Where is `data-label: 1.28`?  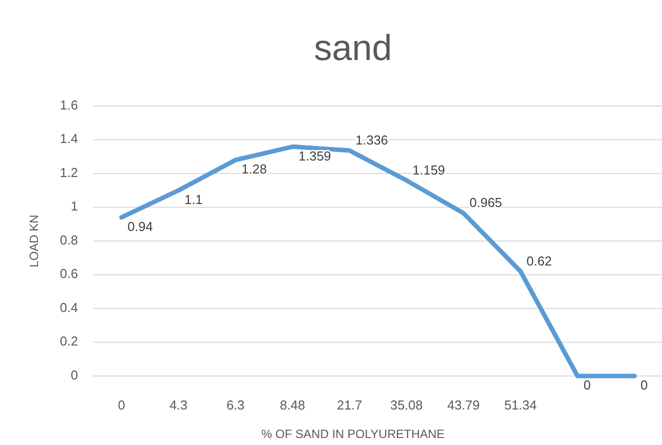 data-label: 1.28 is located at coordinates (254, 169).